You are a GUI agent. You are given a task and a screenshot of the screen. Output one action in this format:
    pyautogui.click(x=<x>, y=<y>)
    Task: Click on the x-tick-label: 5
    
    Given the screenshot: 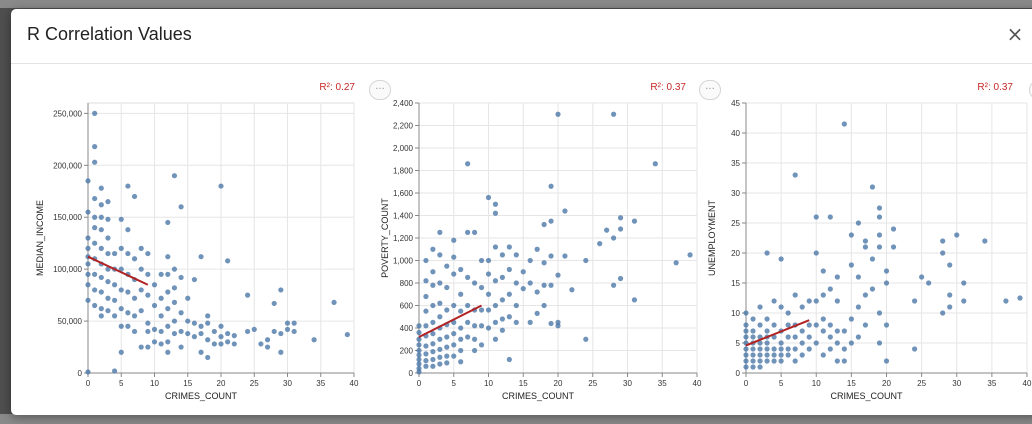 What is the action you would take?
    pyautogui.click(x=121, y=383)
    